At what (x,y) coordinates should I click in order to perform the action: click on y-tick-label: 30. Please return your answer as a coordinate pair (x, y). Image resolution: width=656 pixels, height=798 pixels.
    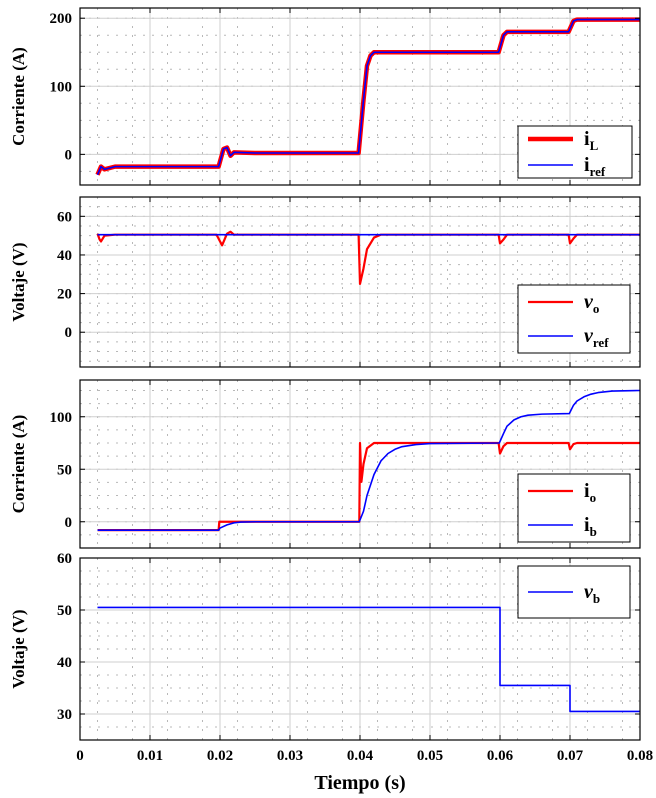
    Looking at the image, I should click on (64, 715).